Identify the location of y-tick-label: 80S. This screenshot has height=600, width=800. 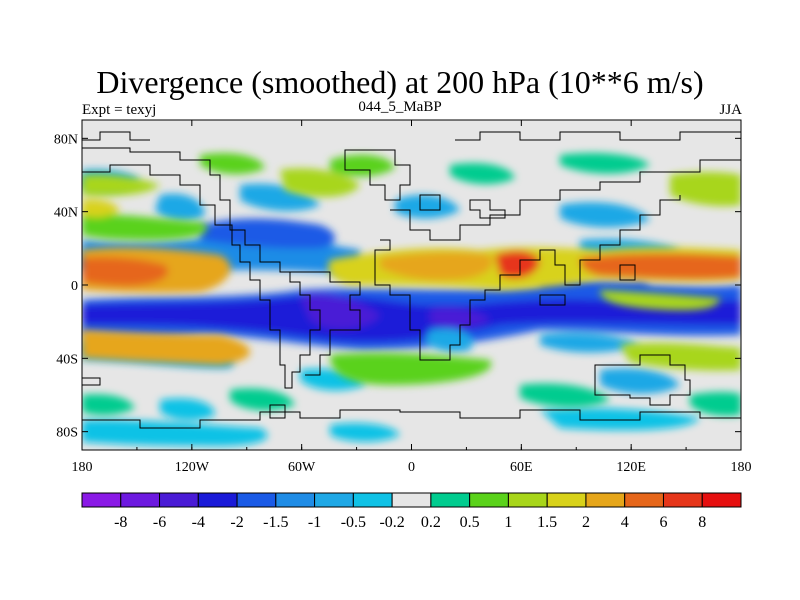
(67, 433).